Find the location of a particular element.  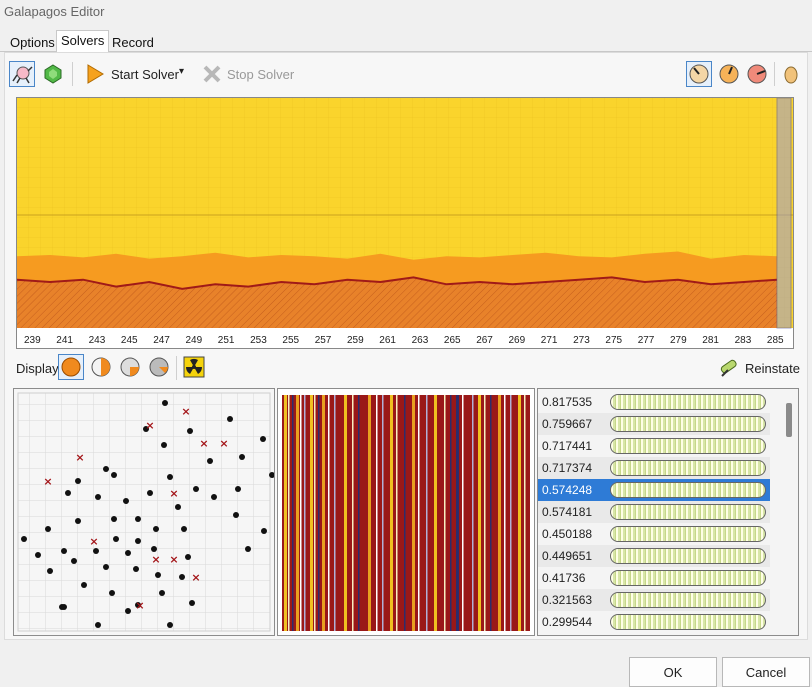

gauge-fast-button is located at coordinates (757, 74).